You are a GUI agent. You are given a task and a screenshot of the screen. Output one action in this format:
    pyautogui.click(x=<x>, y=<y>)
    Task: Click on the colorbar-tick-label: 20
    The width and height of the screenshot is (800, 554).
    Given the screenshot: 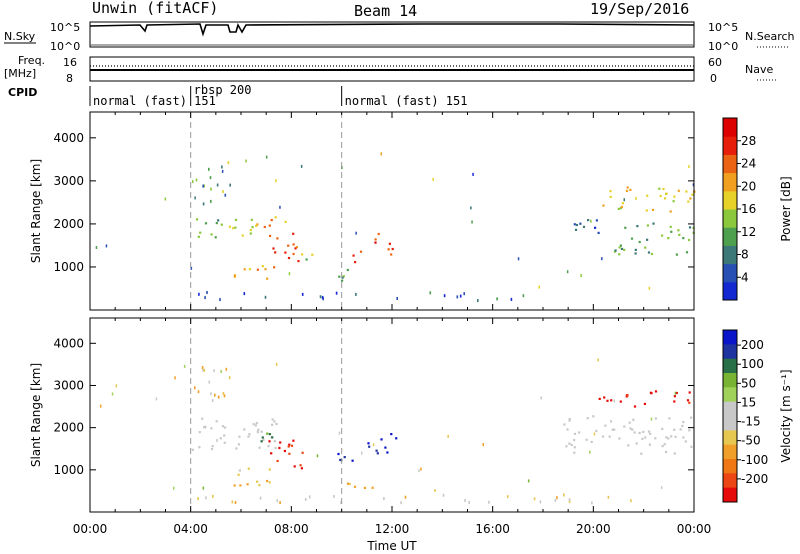 What is the action you would take?
    pyautogui.click(x=748, y=186)
    